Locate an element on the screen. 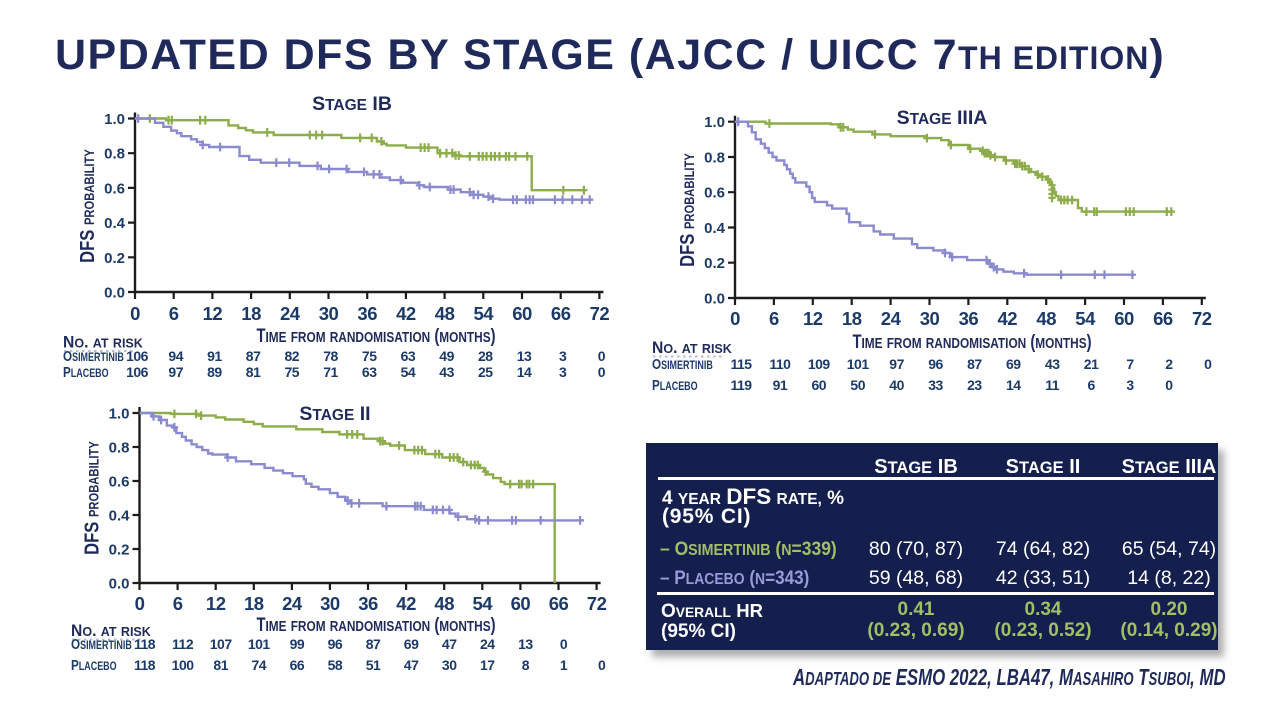 This screenshot has width=1280, height=720. svg-text: 71 is located at coordinates (330, 372).